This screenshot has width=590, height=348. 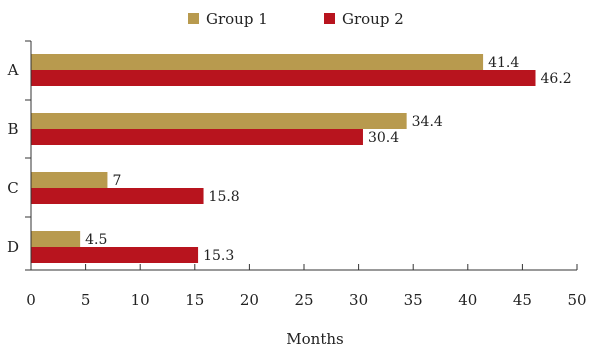 What do you see at coordinates (140, 300) in the screenshot?
I see `x-tick-label-10: 10` at bounding box center [140, 300].